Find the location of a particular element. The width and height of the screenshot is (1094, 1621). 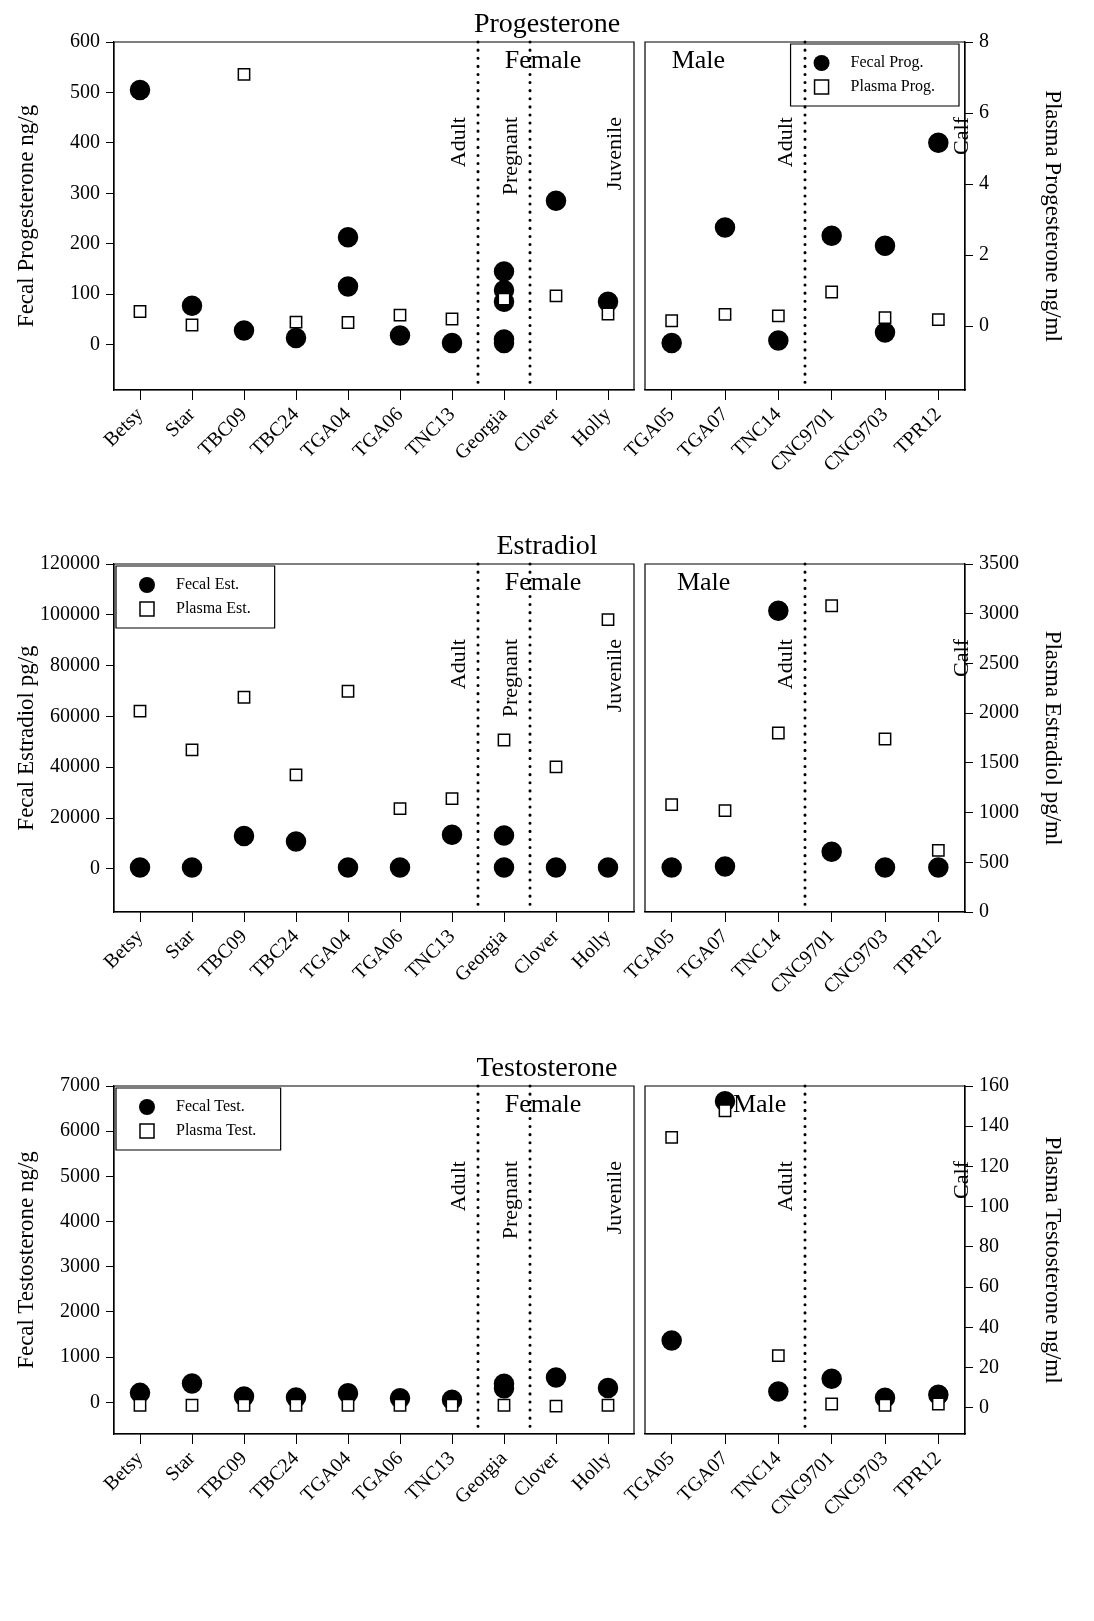

y-tick-label: 40000 is located at coordinates (75, 765).